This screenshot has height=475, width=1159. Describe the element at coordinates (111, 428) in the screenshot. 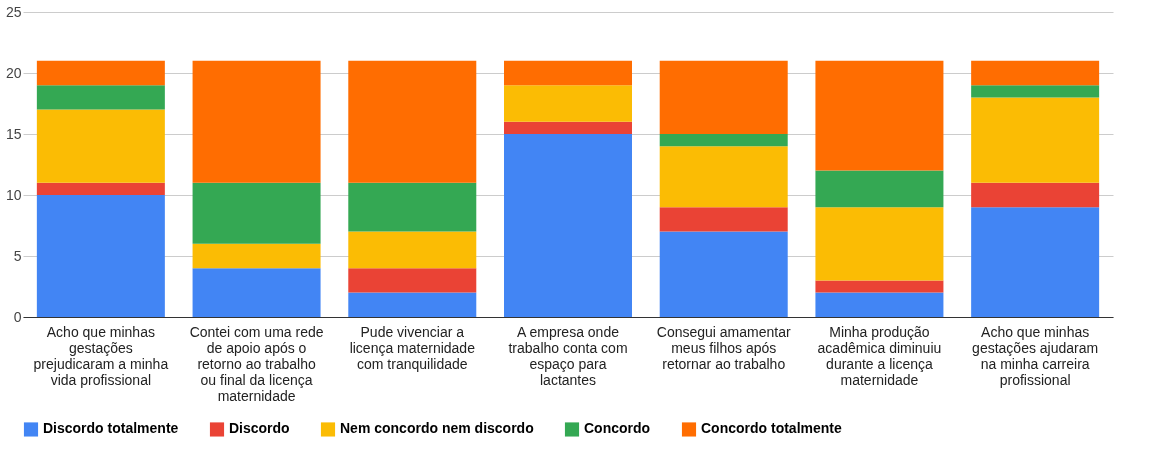

I see `legend-label: Discordo totalmente` at that location.